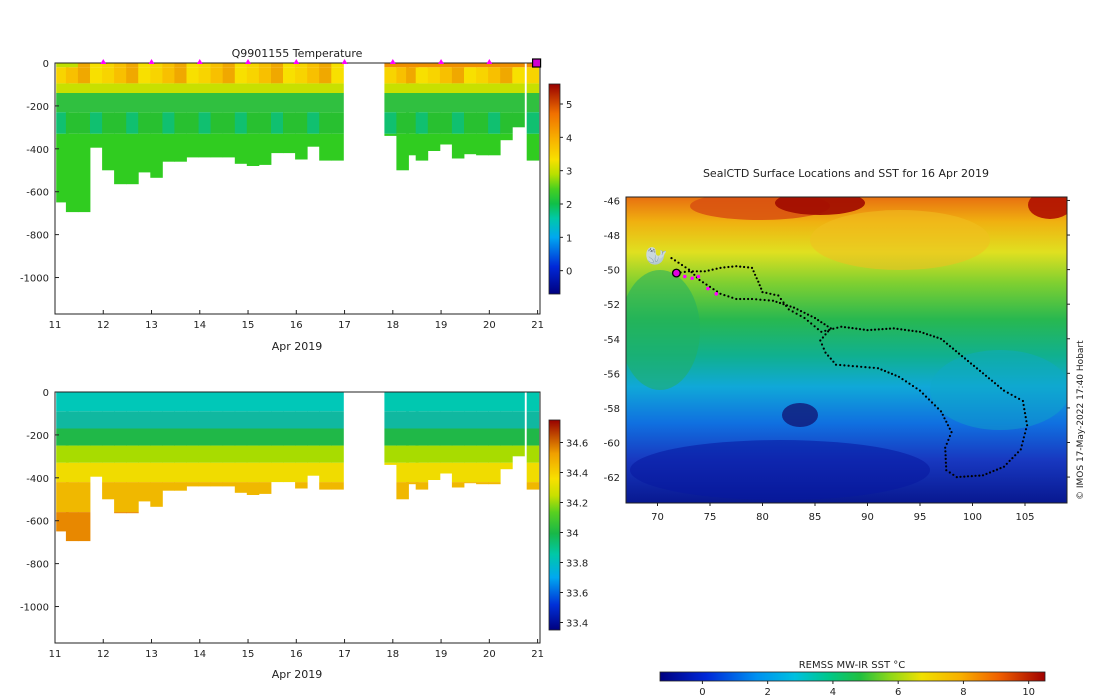 This screenshot has height=700, width=1100. Describe the element at coordinates (37, 522) in the screenshot. I see `y-tick-label: -600` at that location.